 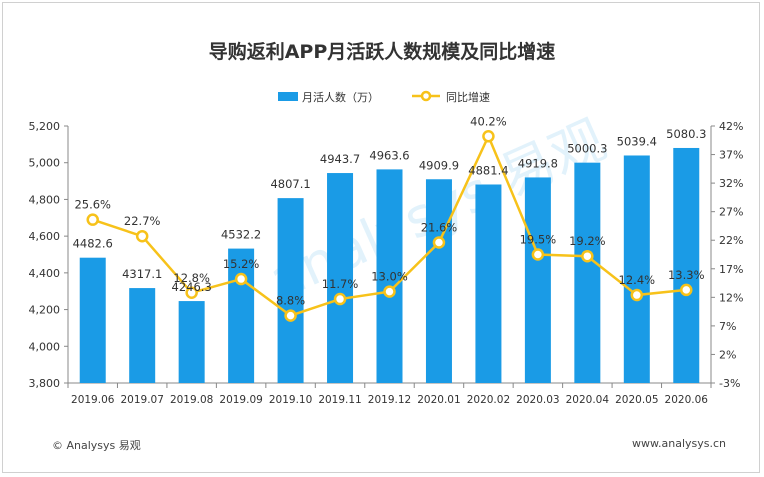 I want to click on growth-value-label: 12.4%, so click(x=637, y=280).